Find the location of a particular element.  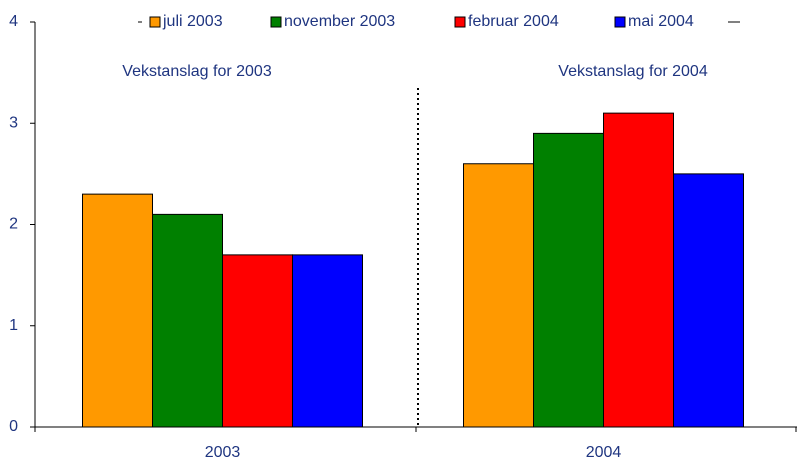

annotation: Vekstanslag for 2003 is located at coordinates (197, 71).